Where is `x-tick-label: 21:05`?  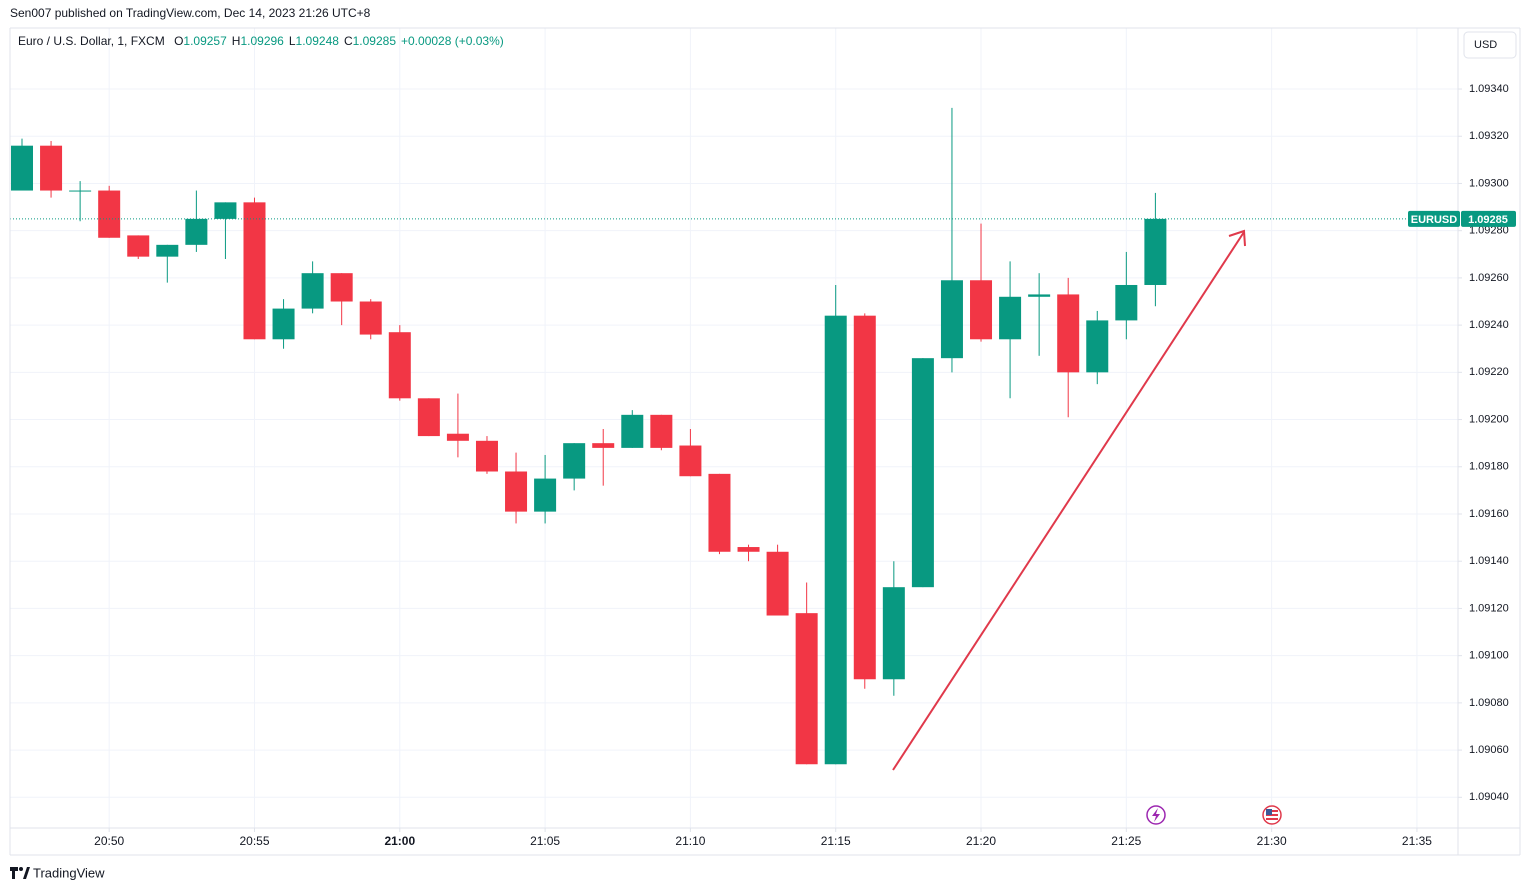
x-tick-label: 21:05 is located at coordinates (545, 841).